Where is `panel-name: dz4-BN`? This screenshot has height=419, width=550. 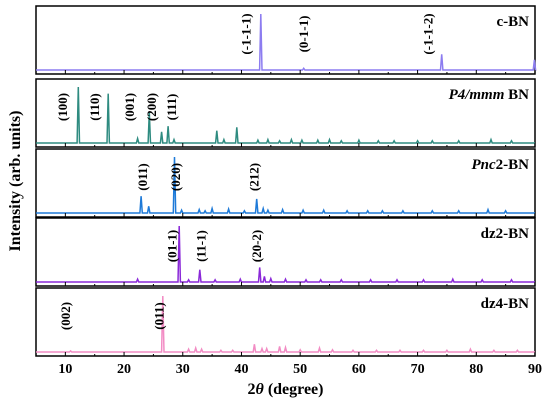 panel-name: dz4-BN is located at coordinates (505, 304).